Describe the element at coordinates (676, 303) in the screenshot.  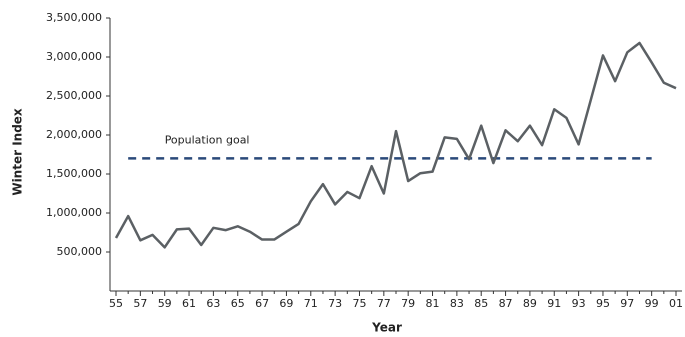
I see `x-tick-label: 01` at that location.